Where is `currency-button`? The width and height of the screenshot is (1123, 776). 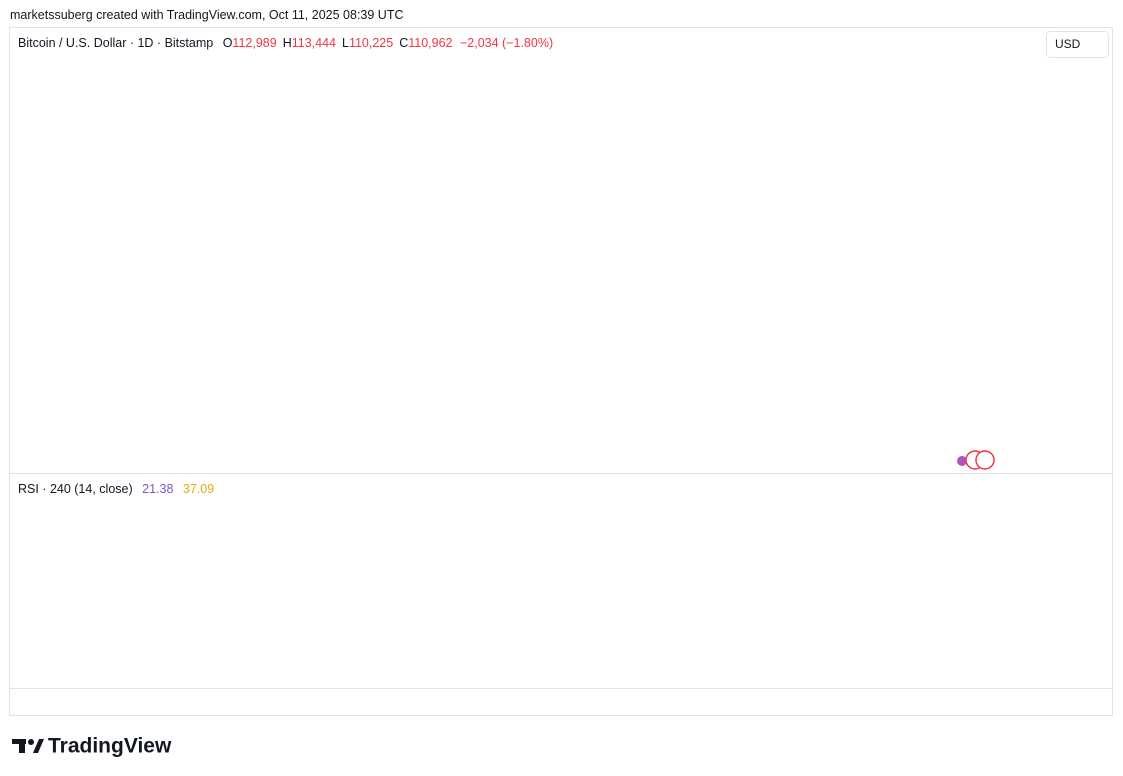 currency-button is located at coordinates (1077, 44).